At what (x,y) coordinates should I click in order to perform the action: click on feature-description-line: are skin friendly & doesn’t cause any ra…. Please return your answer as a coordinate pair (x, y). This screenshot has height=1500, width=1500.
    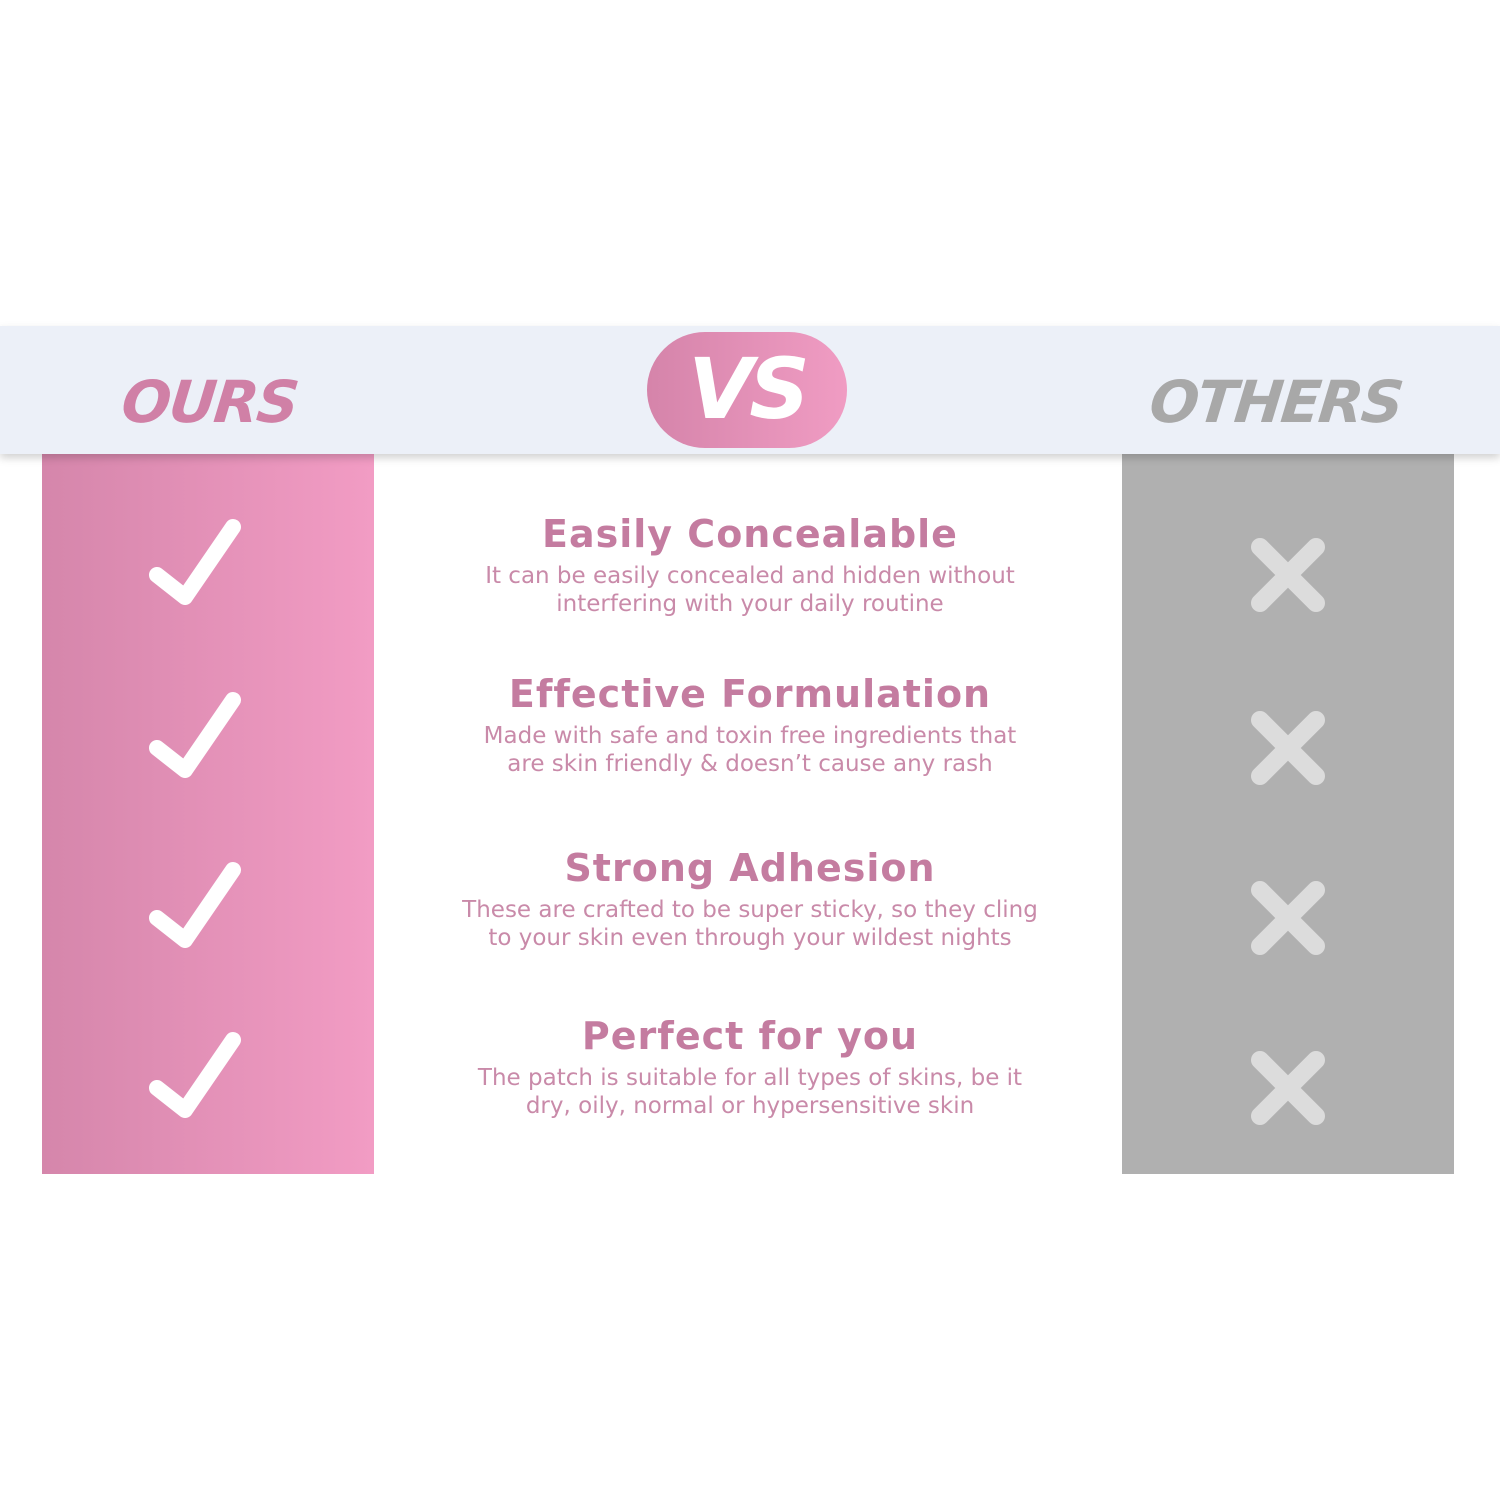
    Looking at the image, I should click on (750, 764).